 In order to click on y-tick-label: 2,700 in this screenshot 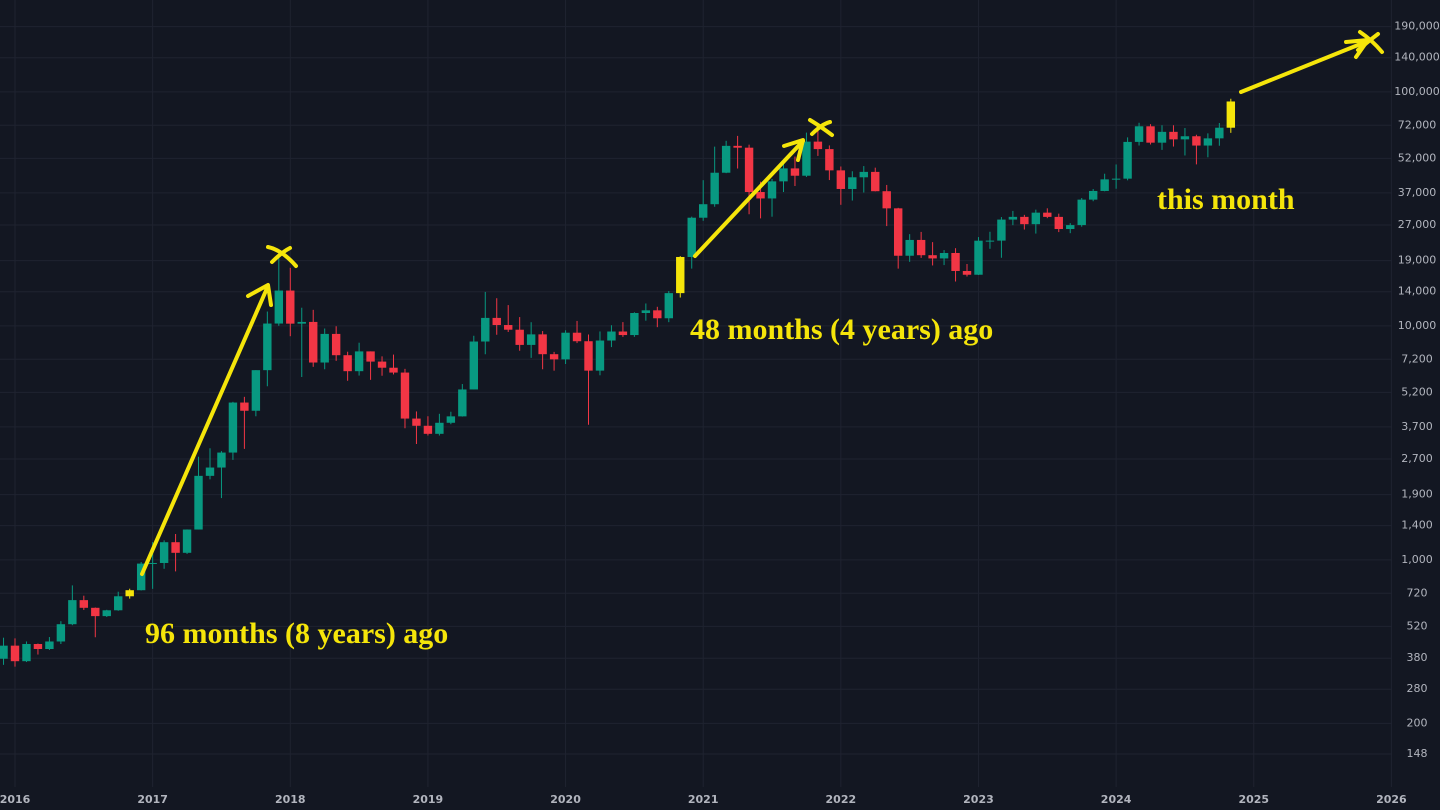, I will do `click(1417, 458)`.